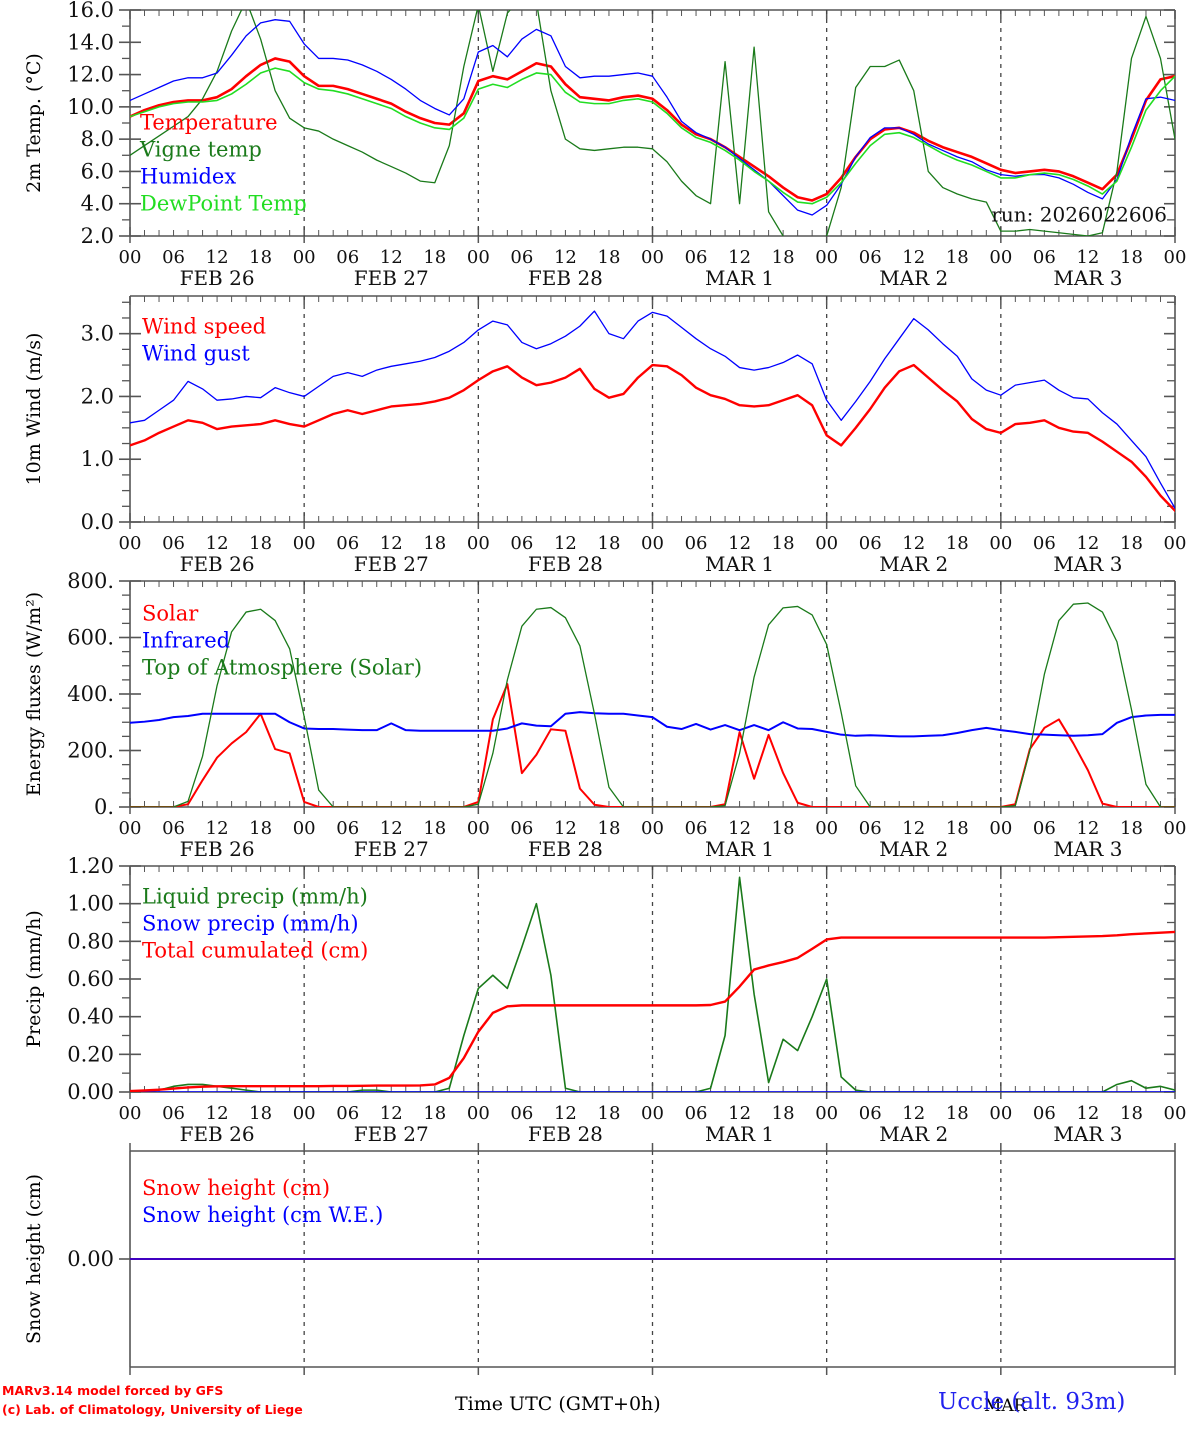  Describe the element at coordinates (34, 1259) in the screenshot. I see `y-axis-title: Snow height (cm)` at that location.